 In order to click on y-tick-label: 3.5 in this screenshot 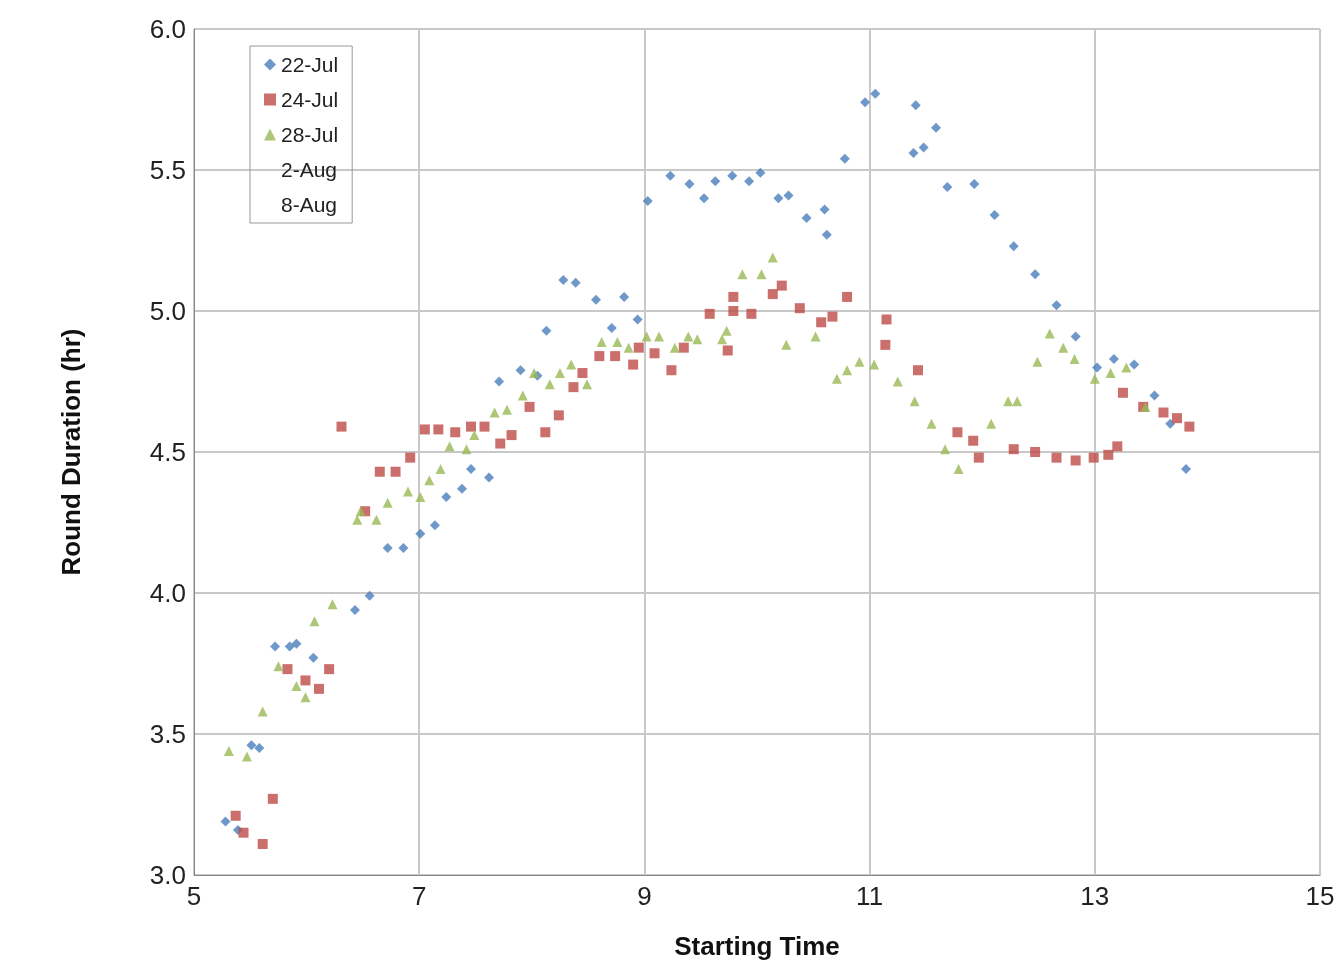, I will do `click(167, 734)`.